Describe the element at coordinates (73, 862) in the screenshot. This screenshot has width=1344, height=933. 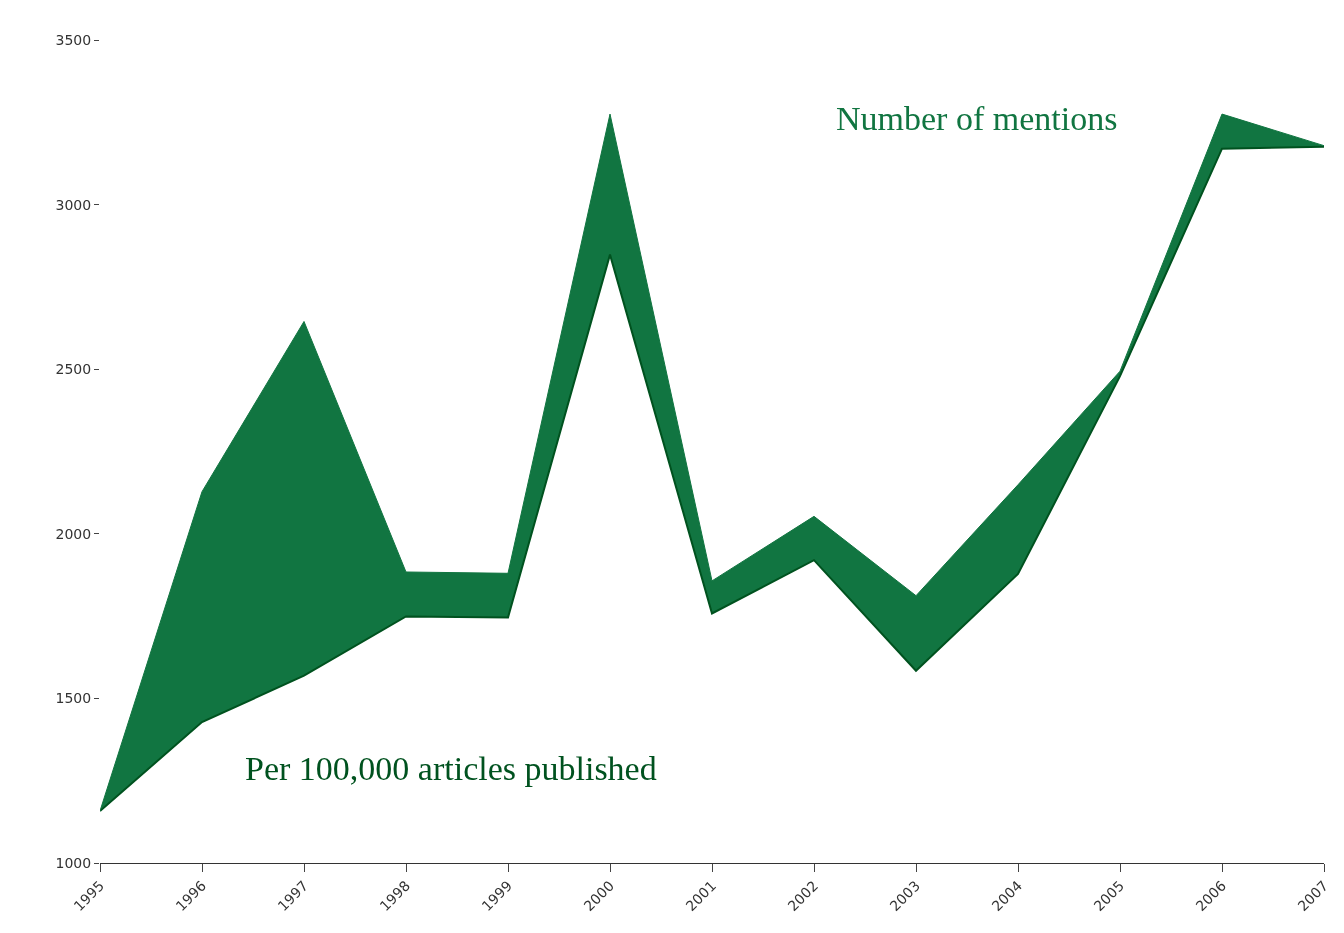
I see `y-tick-label: 1000` at that location.